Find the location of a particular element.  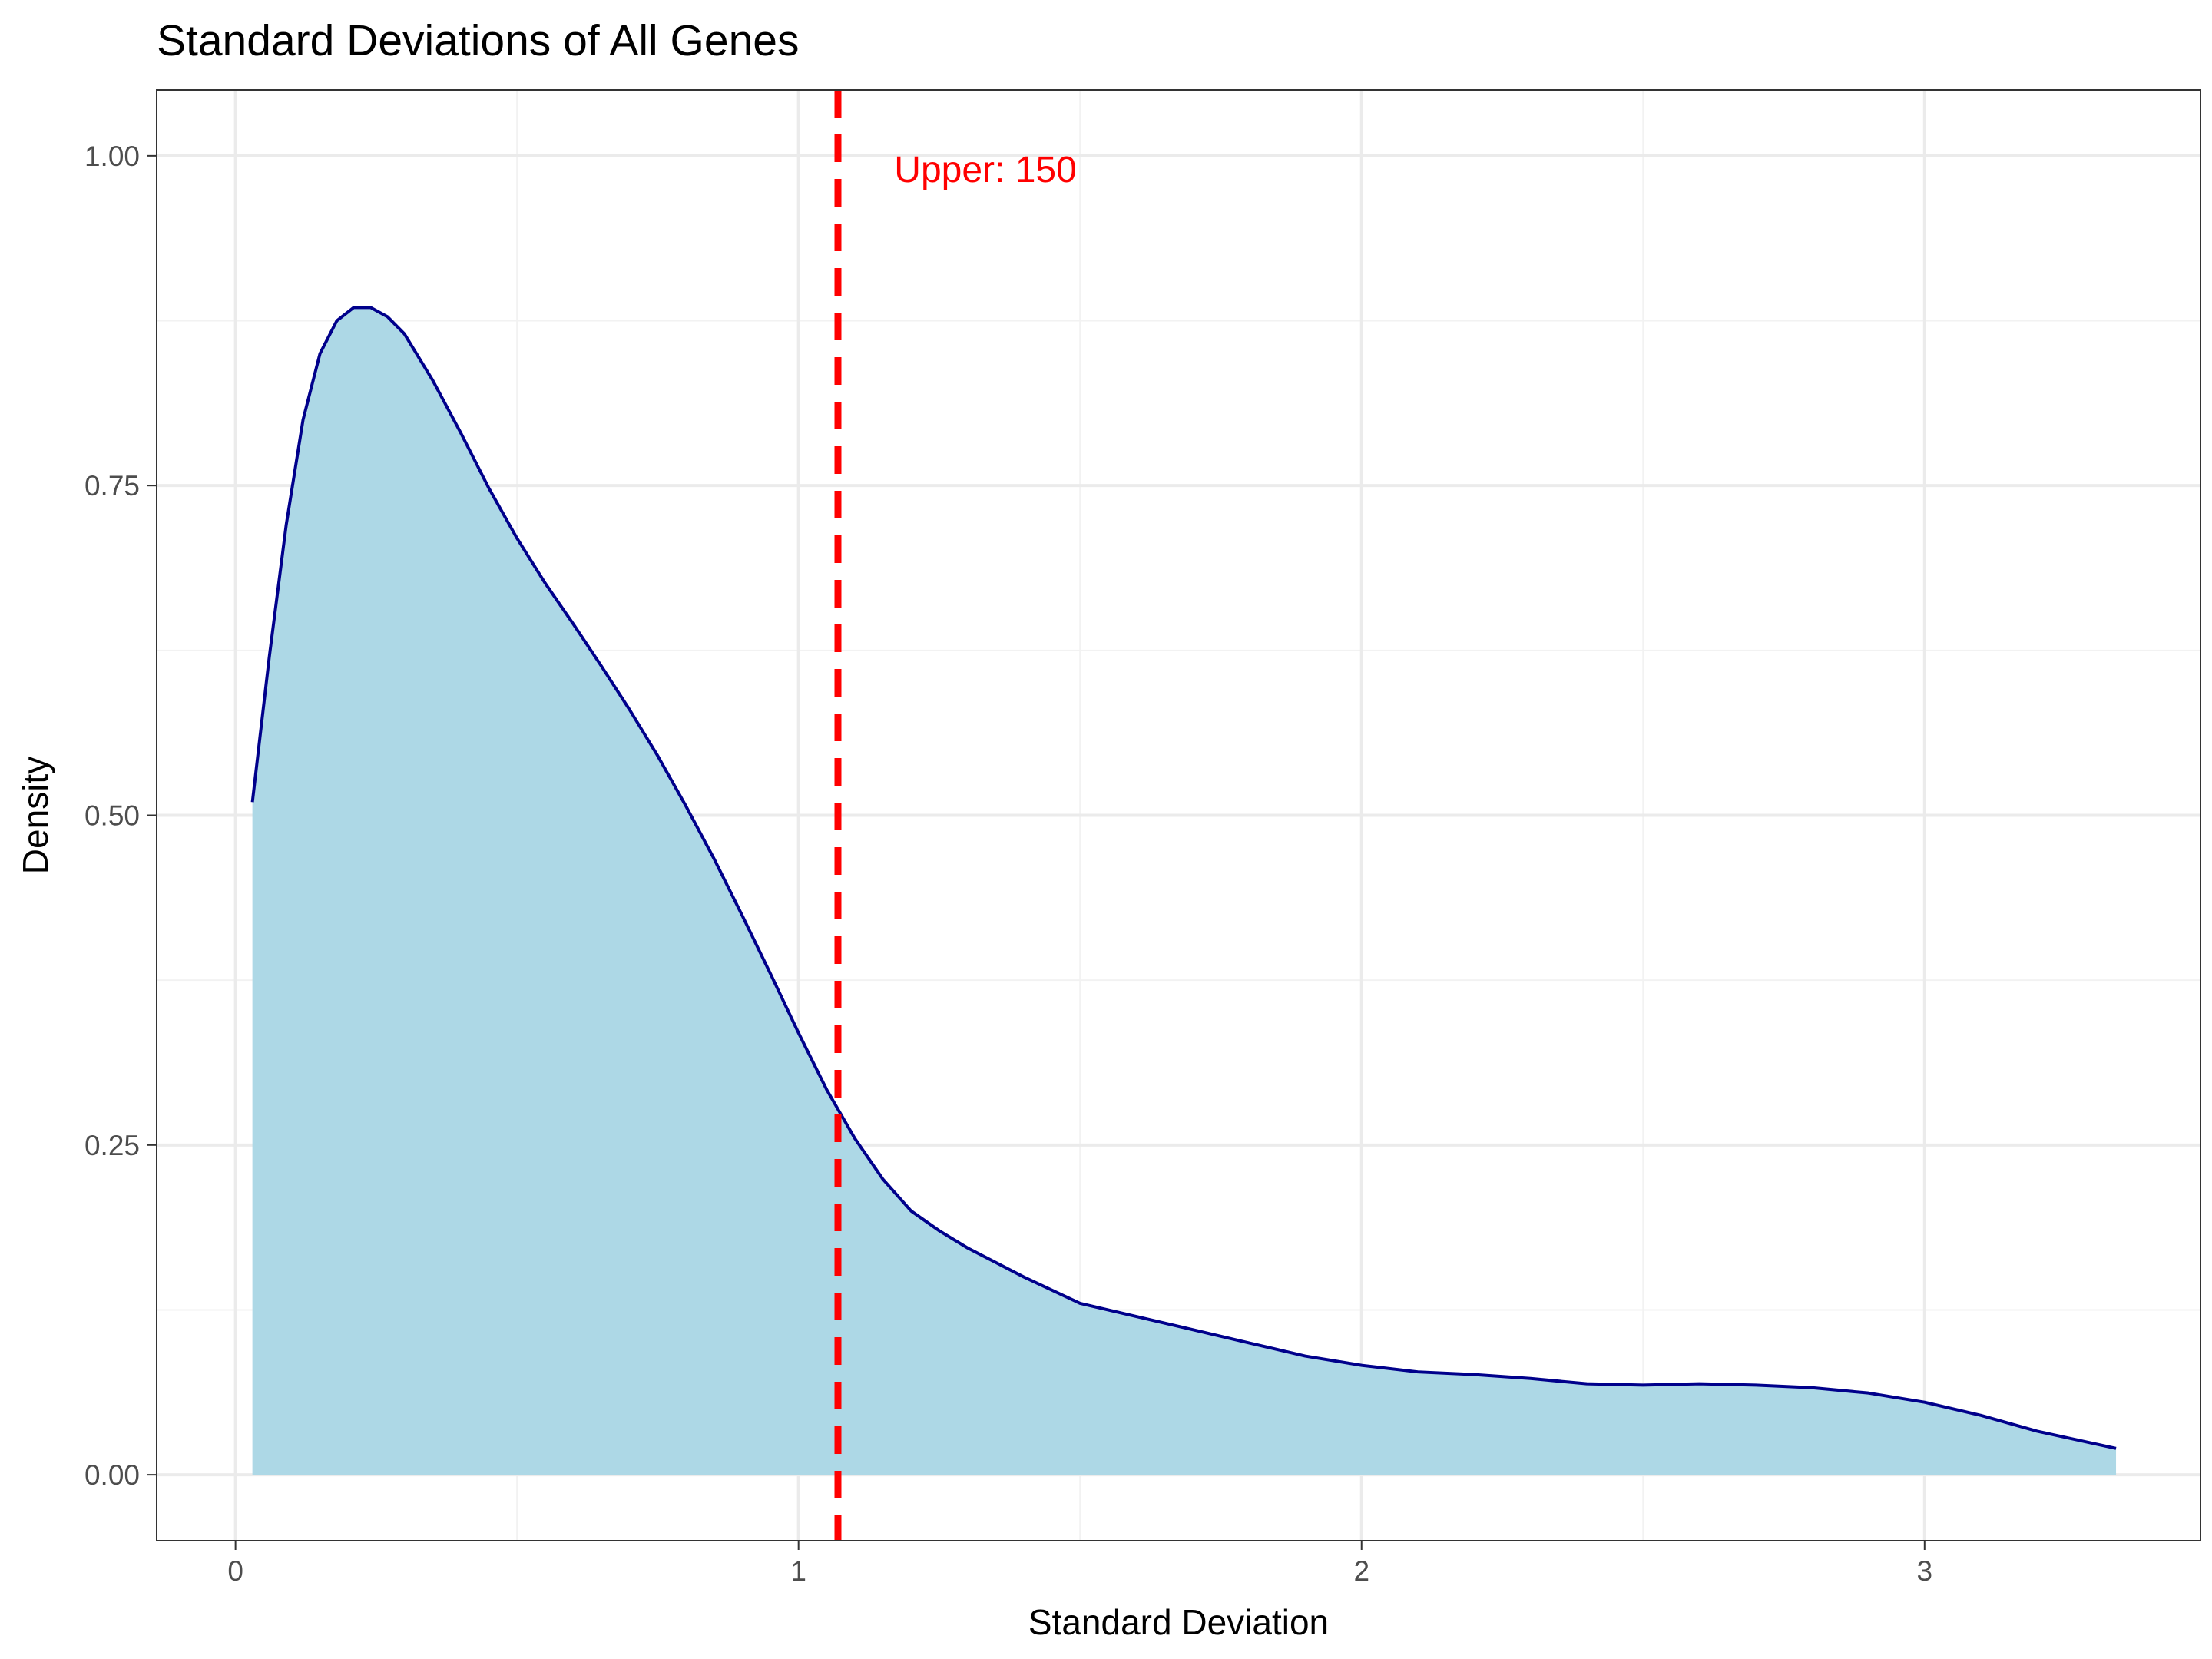

annotations: Upper: 150 is located at coordinates (986, 170).